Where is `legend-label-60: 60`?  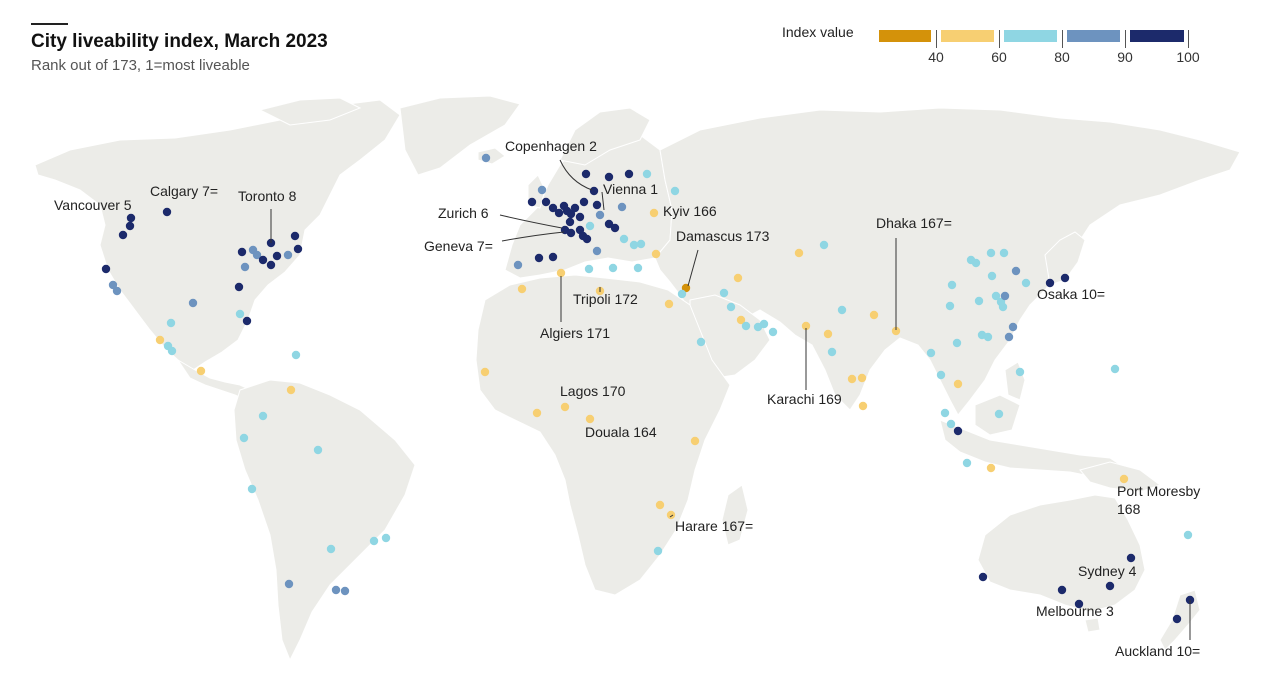
legend-label-60: 60 is located at coordinates (999, 57).